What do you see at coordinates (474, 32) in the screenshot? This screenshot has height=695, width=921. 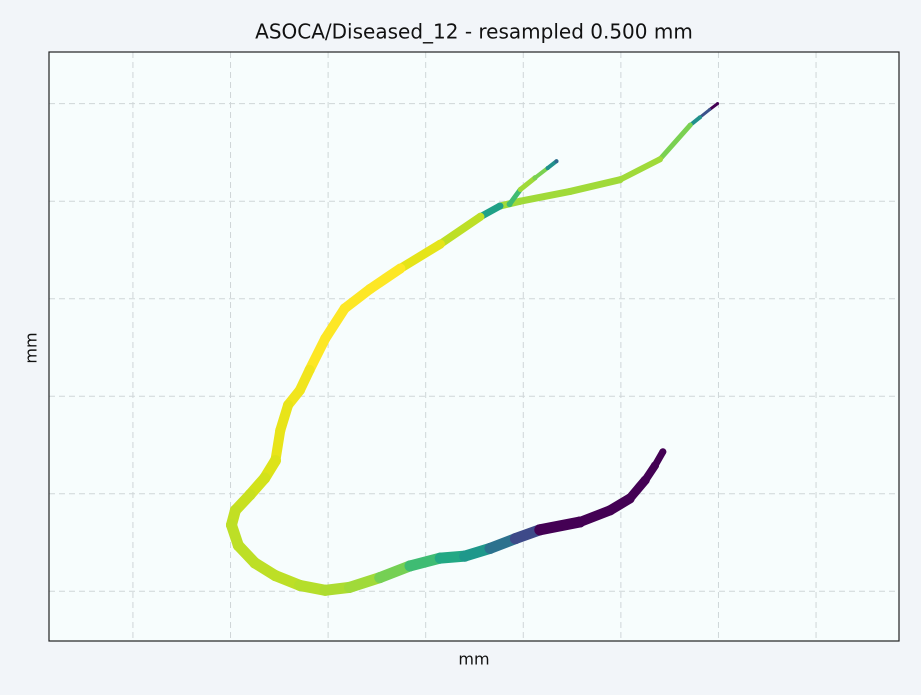 I see `chart-title: ASOCA/Diseased_12 - resampled 0.500 mm` at bounding box center [474, 32].